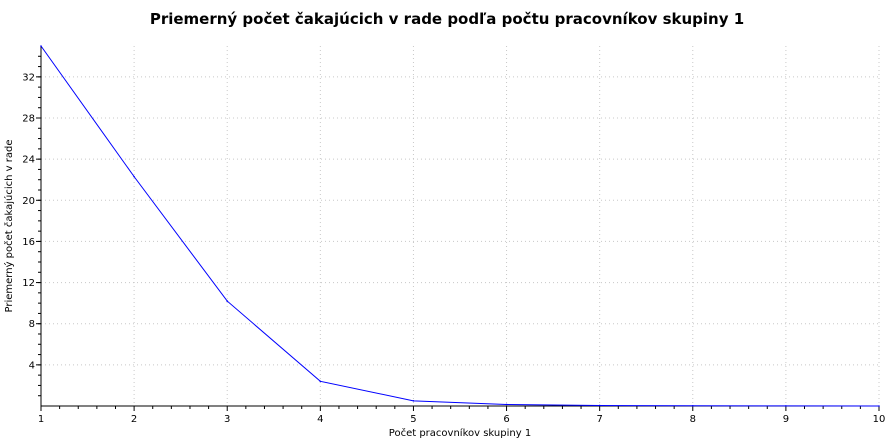 The image size is (895, 446). I want to click on x-tick-label: 3, so click(227, 419).